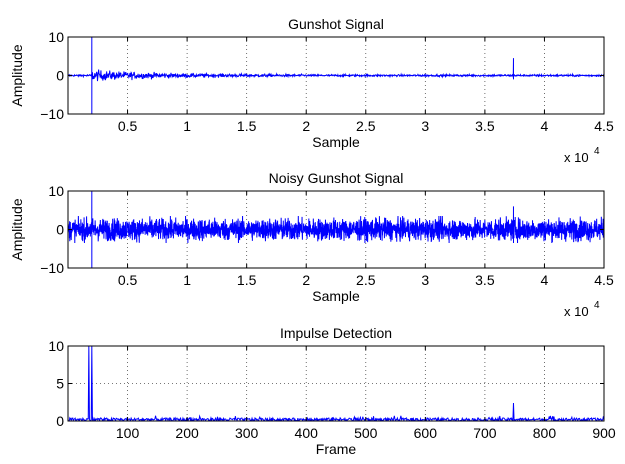 This screenshot has height=464, width=625. I want to click on x-tick-label: 100, so click(128, 433).